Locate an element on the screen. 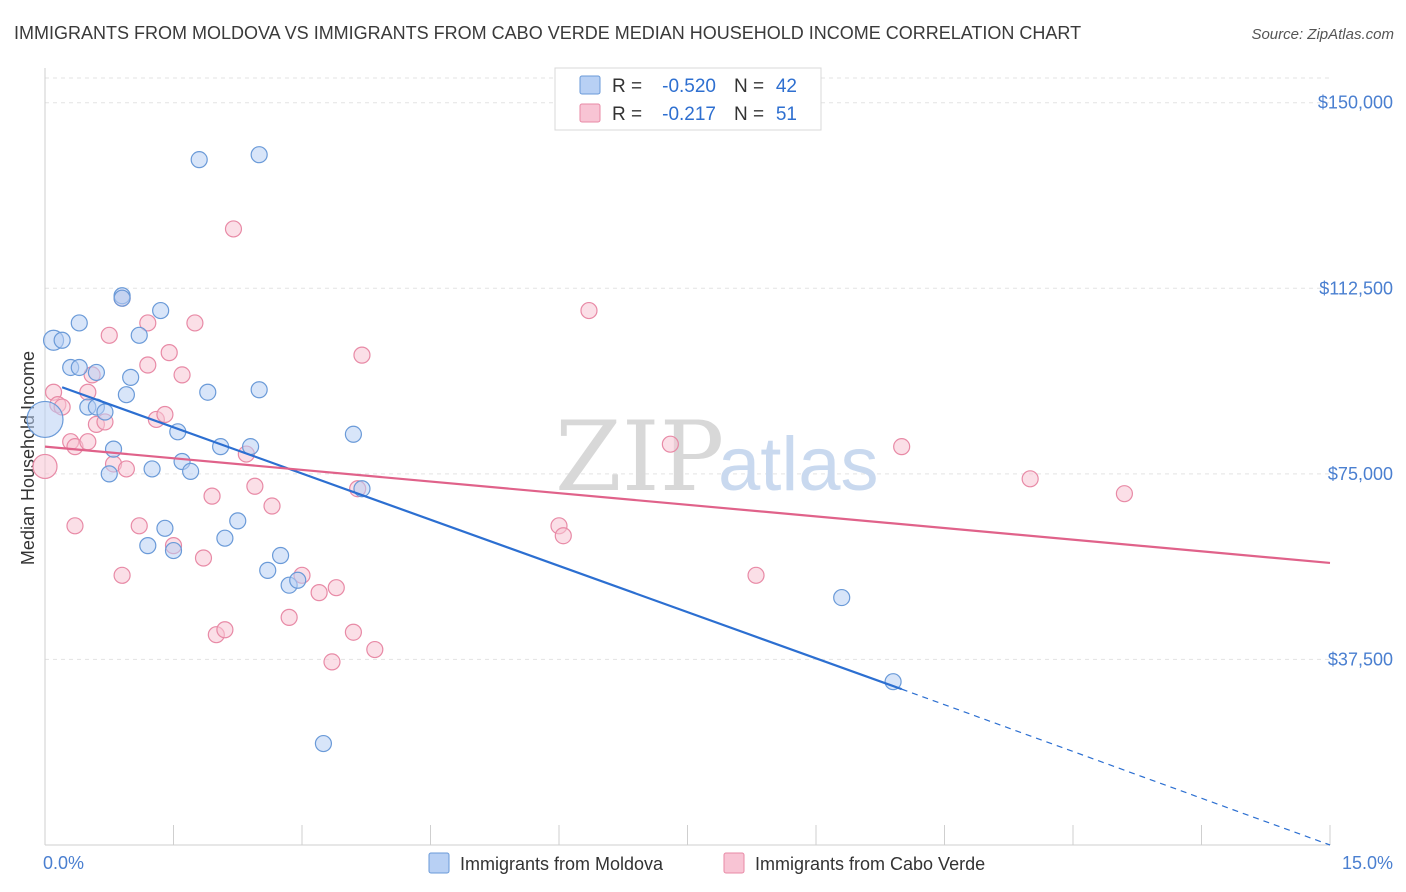 The width and height of the screenshot is (1406, 892). bottom-legend-label-caboverde: Immigrants from Cabo Verde is located at coordinates (870, 864).